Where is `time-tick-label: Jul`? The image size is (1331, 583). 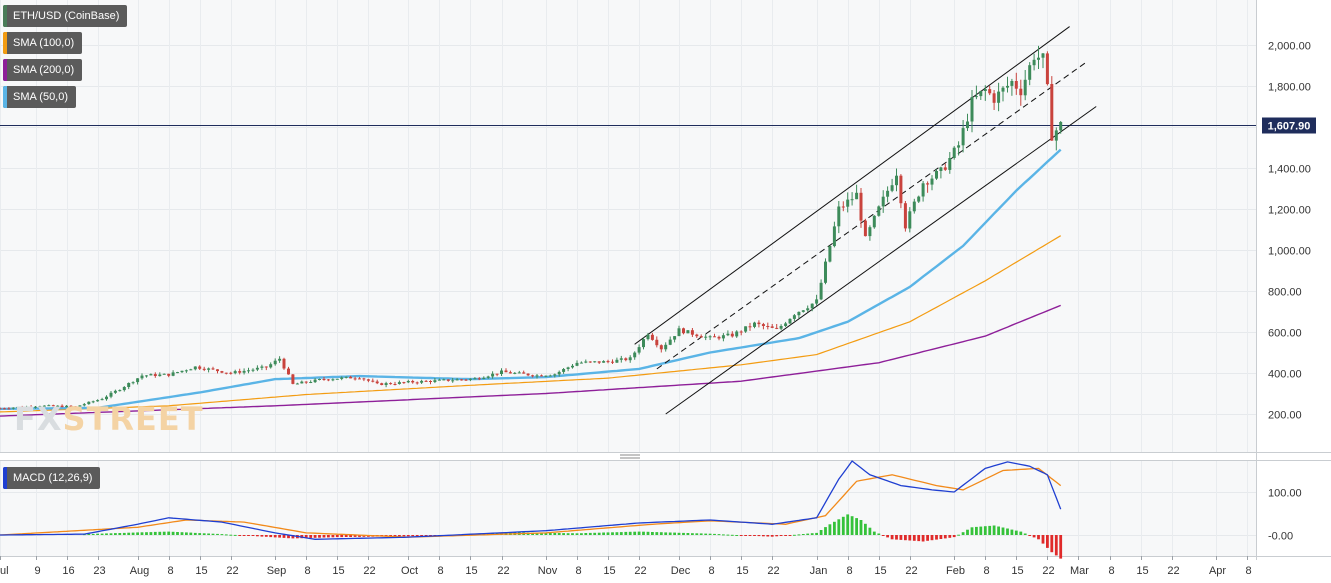
time-tick-label: Jul is located at coordinates (4, 571).